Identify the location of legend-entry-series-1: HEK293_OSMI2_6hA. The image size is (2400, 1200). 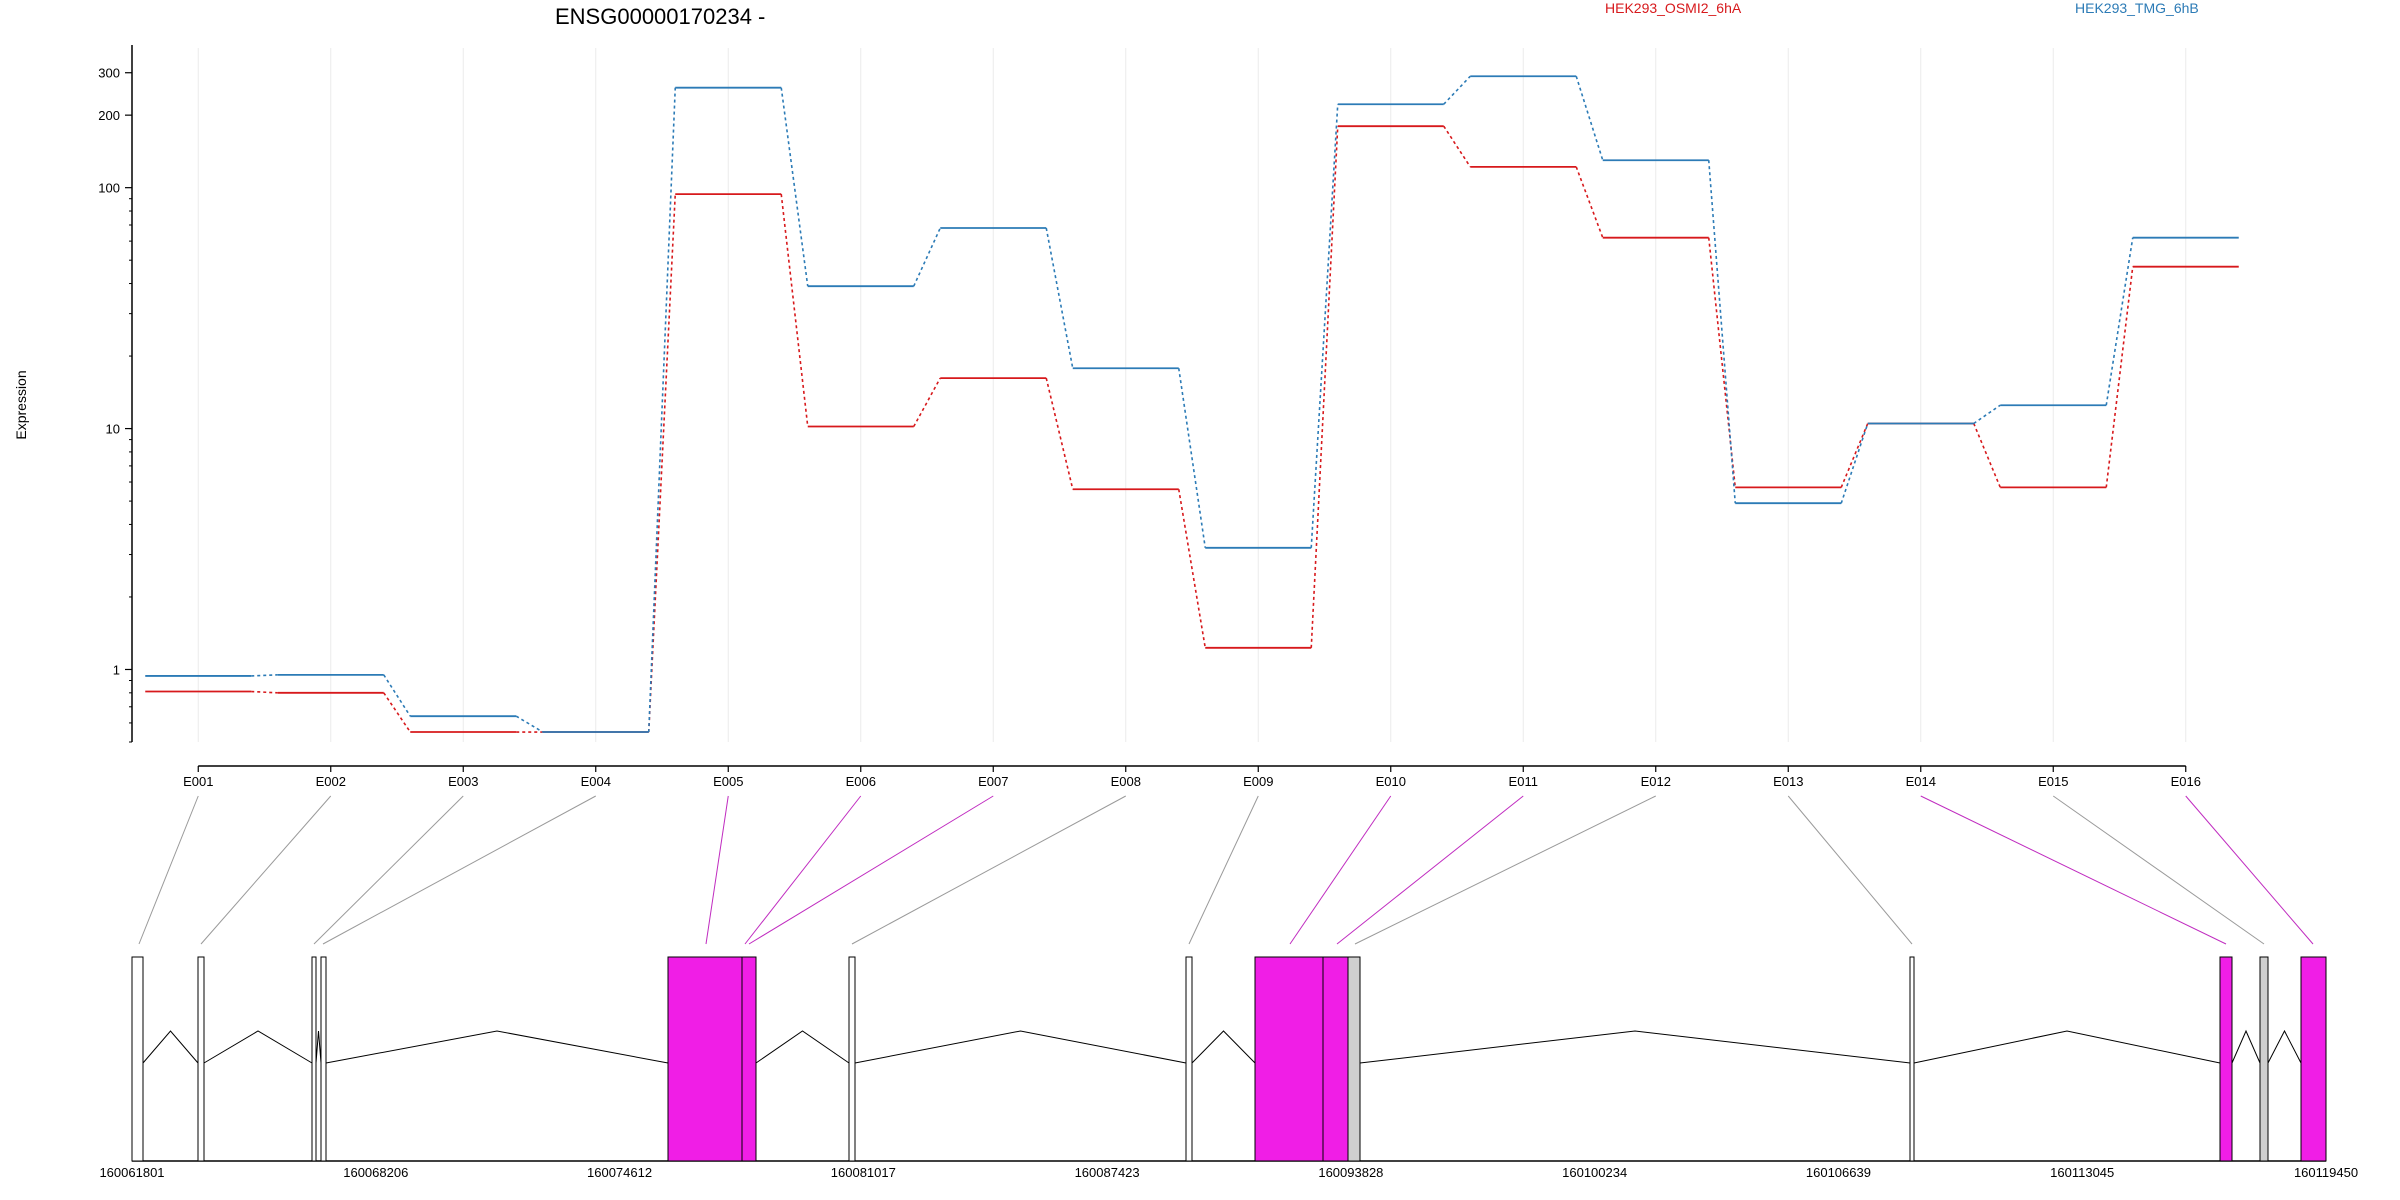
(1673, 8).